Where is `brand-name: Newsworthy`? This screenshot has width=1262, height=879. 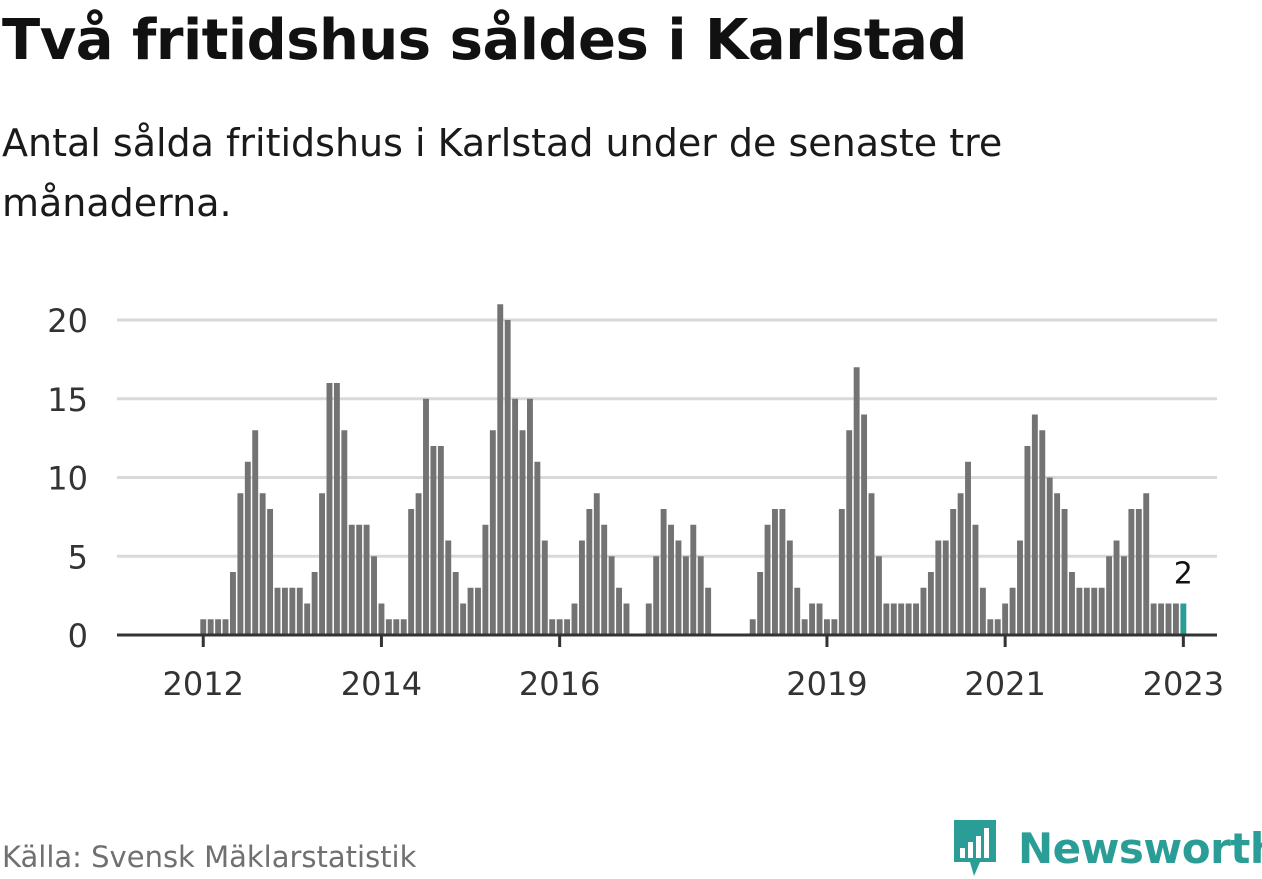
brand-name: Newsworthy is located at coordinates (1140, 848).